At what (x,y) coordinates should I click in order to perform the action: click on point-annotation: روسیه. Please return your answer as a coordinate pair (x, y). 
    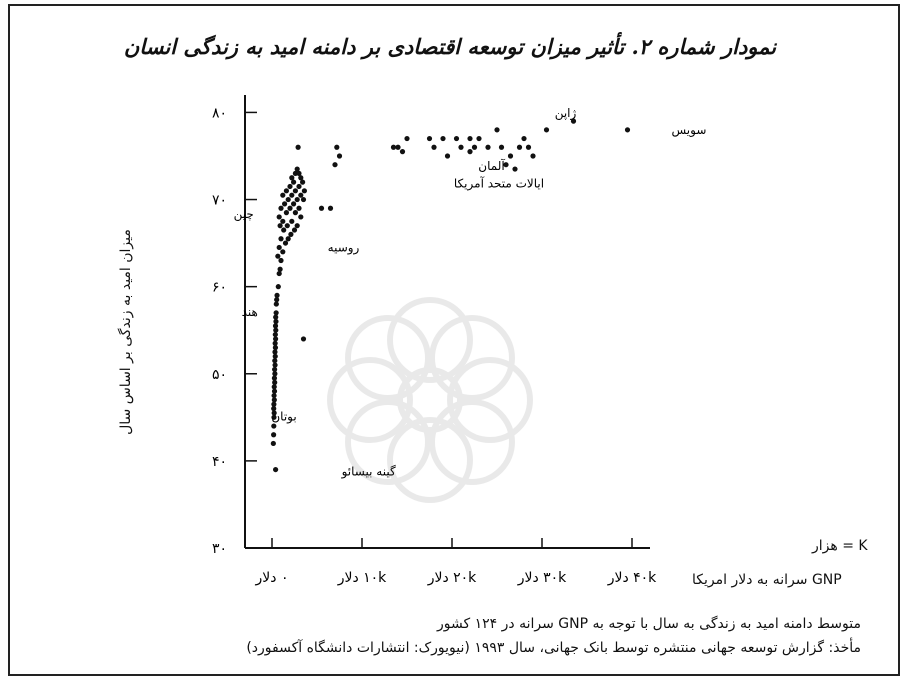
    Looking at the image, I should click on (344, 248).